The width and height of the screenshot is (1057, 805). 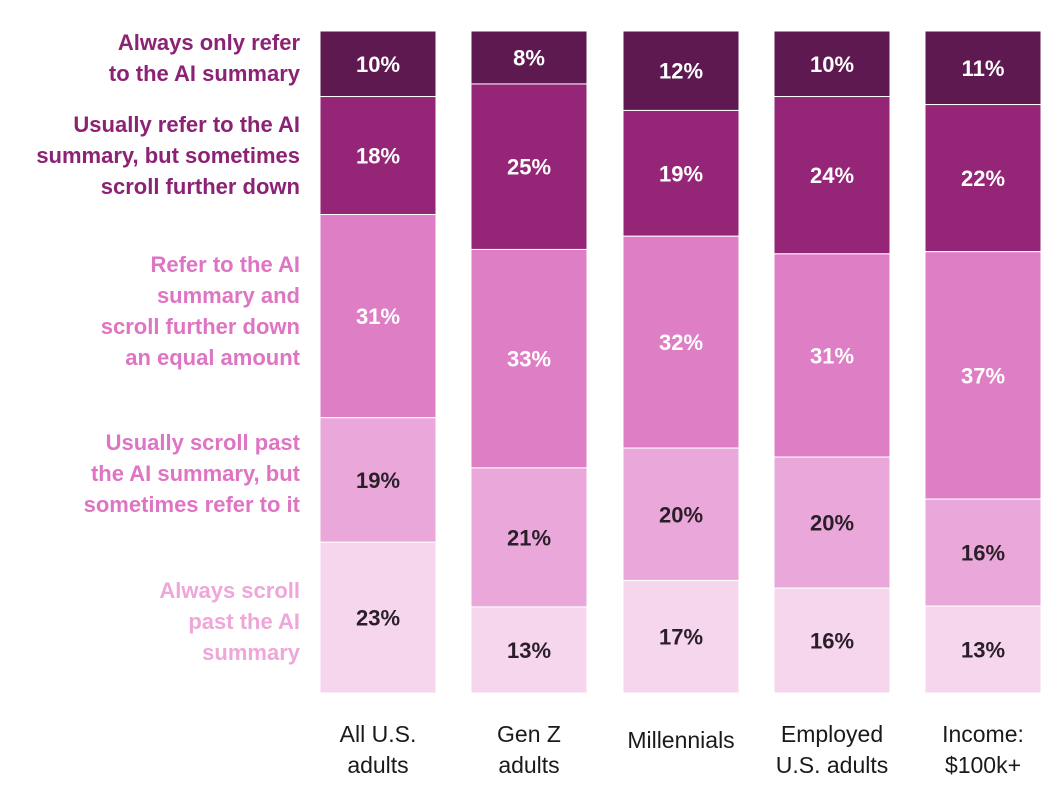 I want to click on data-label: 23%, so click(x=378, y=618).